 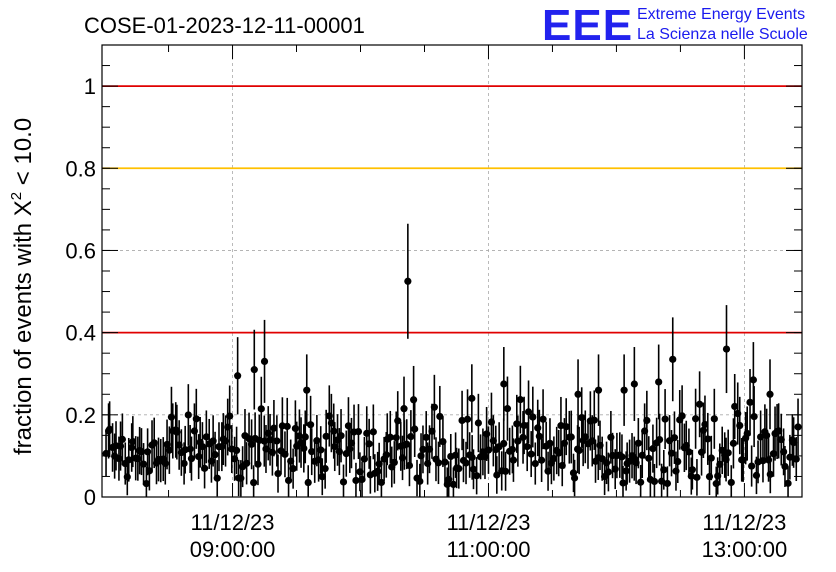 What do you see at coordinates (488, 549) in the screenshot?
I see `x-tick-time-label: 11:00:00` at bounding box center [488, 549].